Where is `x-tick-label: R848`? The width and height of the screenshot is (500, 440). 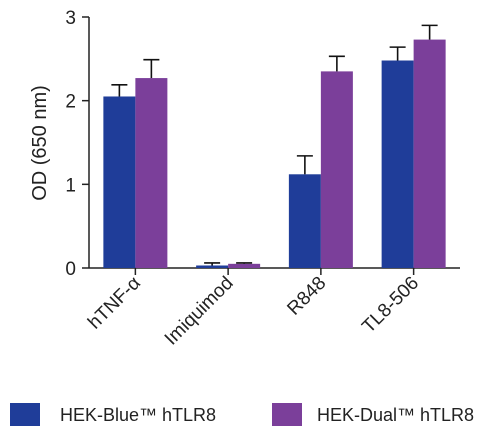 x-tick-label: R848 is located at coordinates (306, 296).